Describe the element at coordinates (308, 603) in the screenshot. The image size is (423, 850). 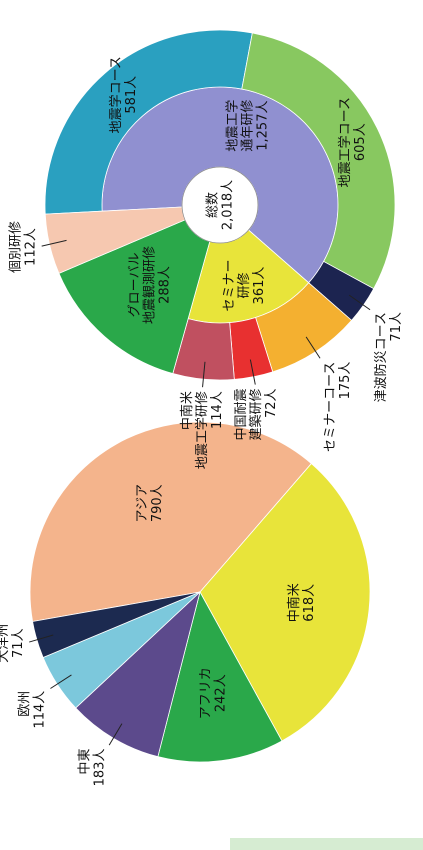
I see `slice-label: 618人` at that location.